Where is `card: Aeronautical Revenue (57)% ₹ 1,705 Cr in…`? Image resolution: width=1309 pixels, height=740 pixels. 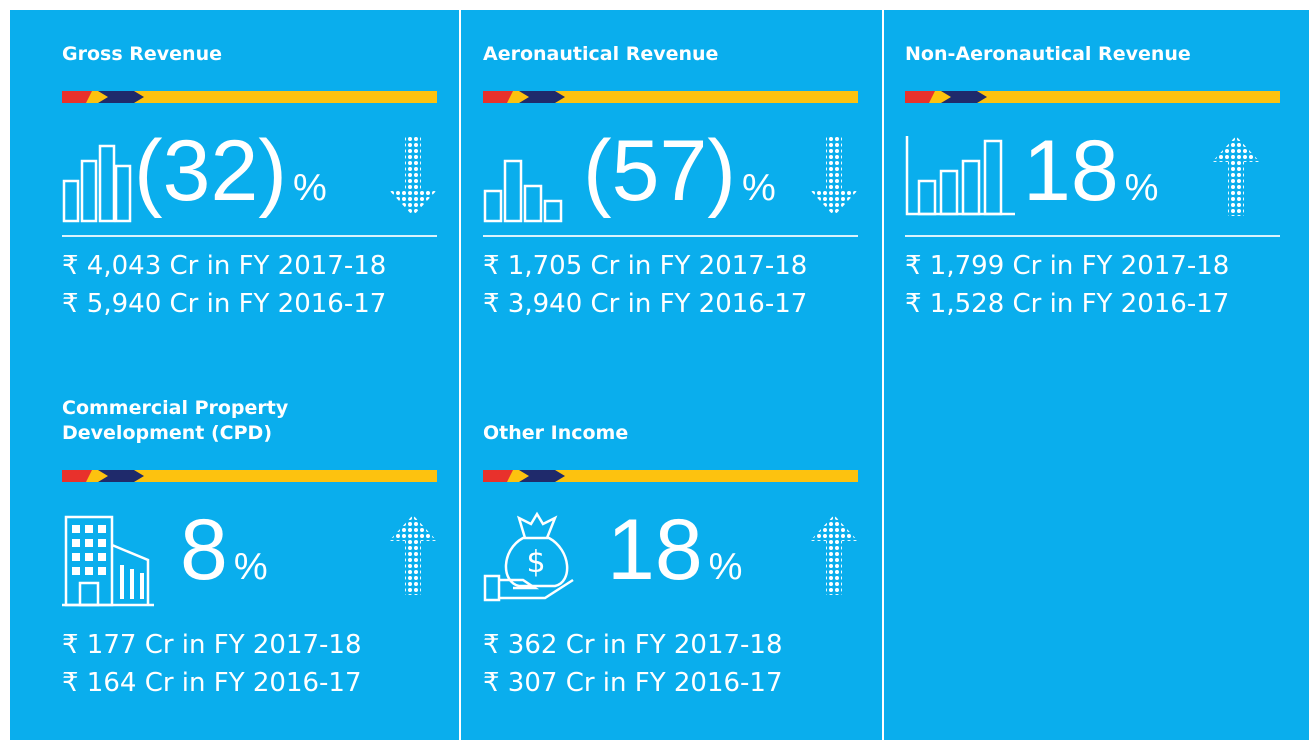
card: Aeronautical Revenue (57)% ₹ 1,705 Cr in… is located at coordinates (670, 192).